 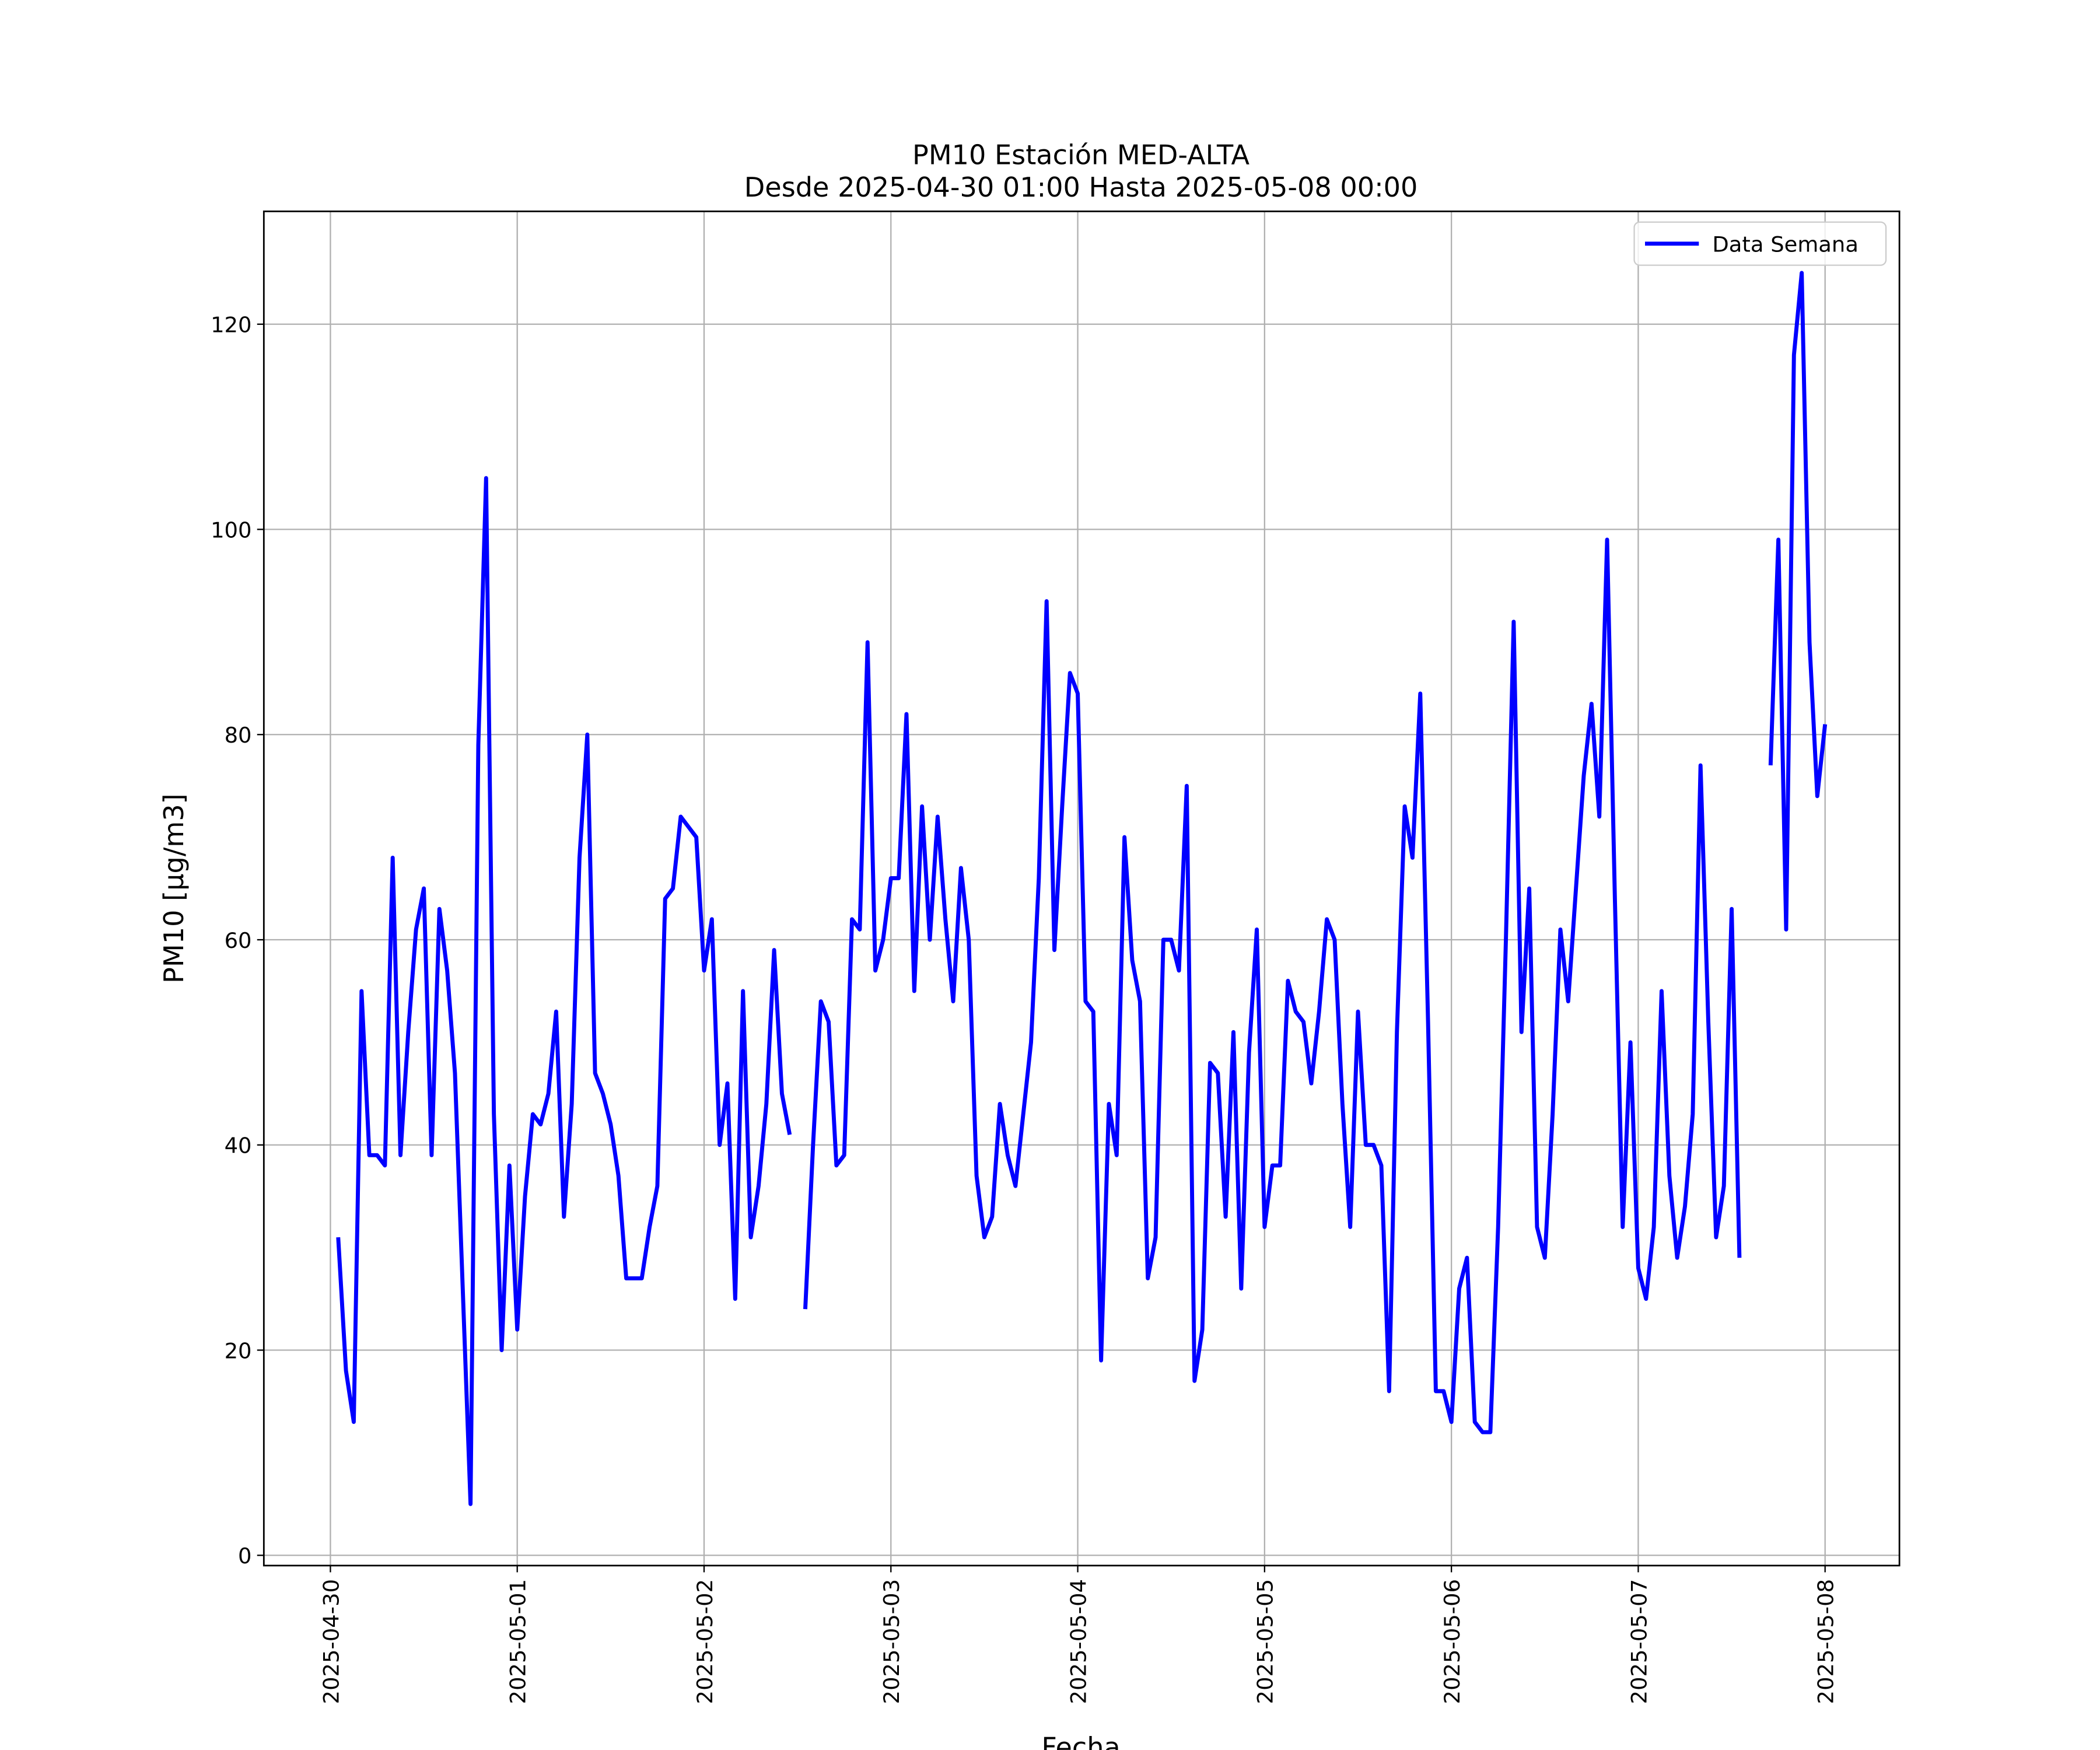 I want to click on x-tick-label: 2025-05-01, so click(x=518, y=1641).